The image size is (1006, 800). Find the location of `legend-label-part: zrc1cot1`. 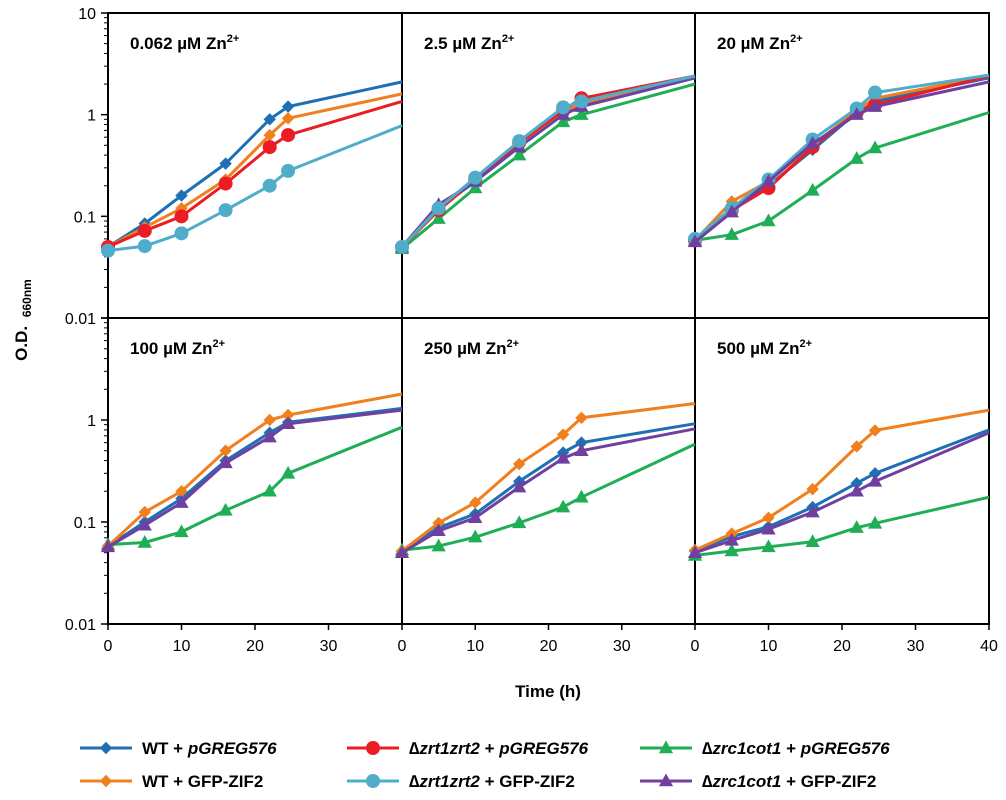

legend-label-part: zrc1cot1 is located at coordinates (746, 781).